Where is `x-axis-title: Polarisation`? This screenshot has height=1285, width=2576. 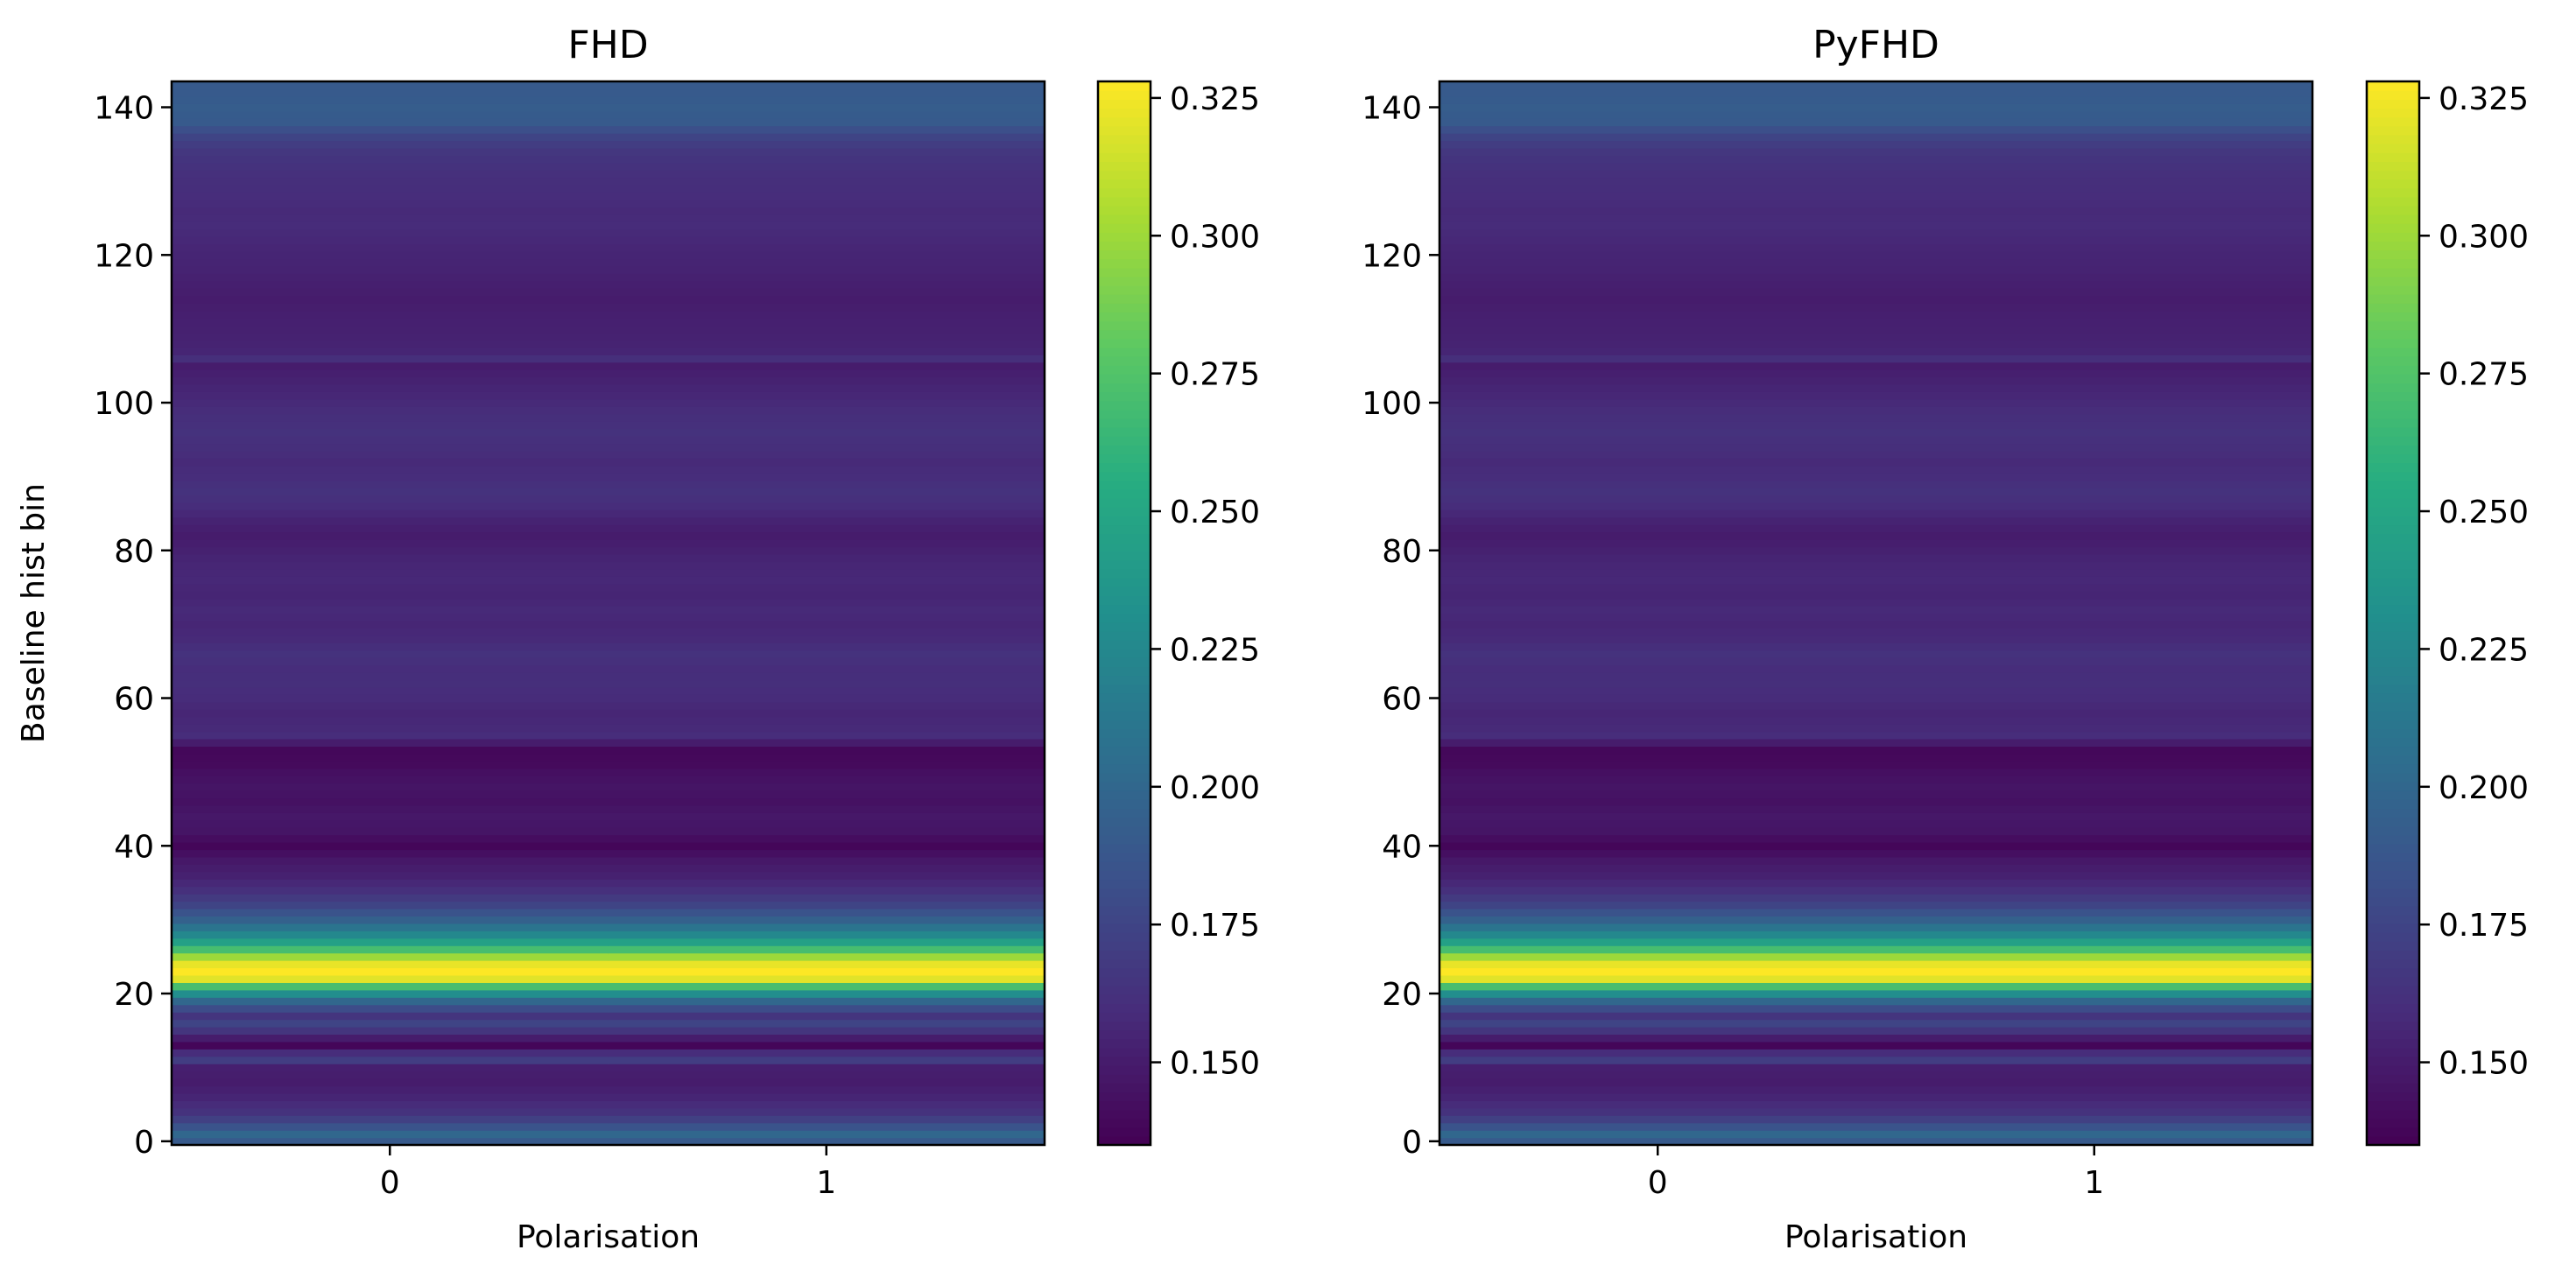
x-axis-title: Polarisation is located at coordinates (608, 1237).